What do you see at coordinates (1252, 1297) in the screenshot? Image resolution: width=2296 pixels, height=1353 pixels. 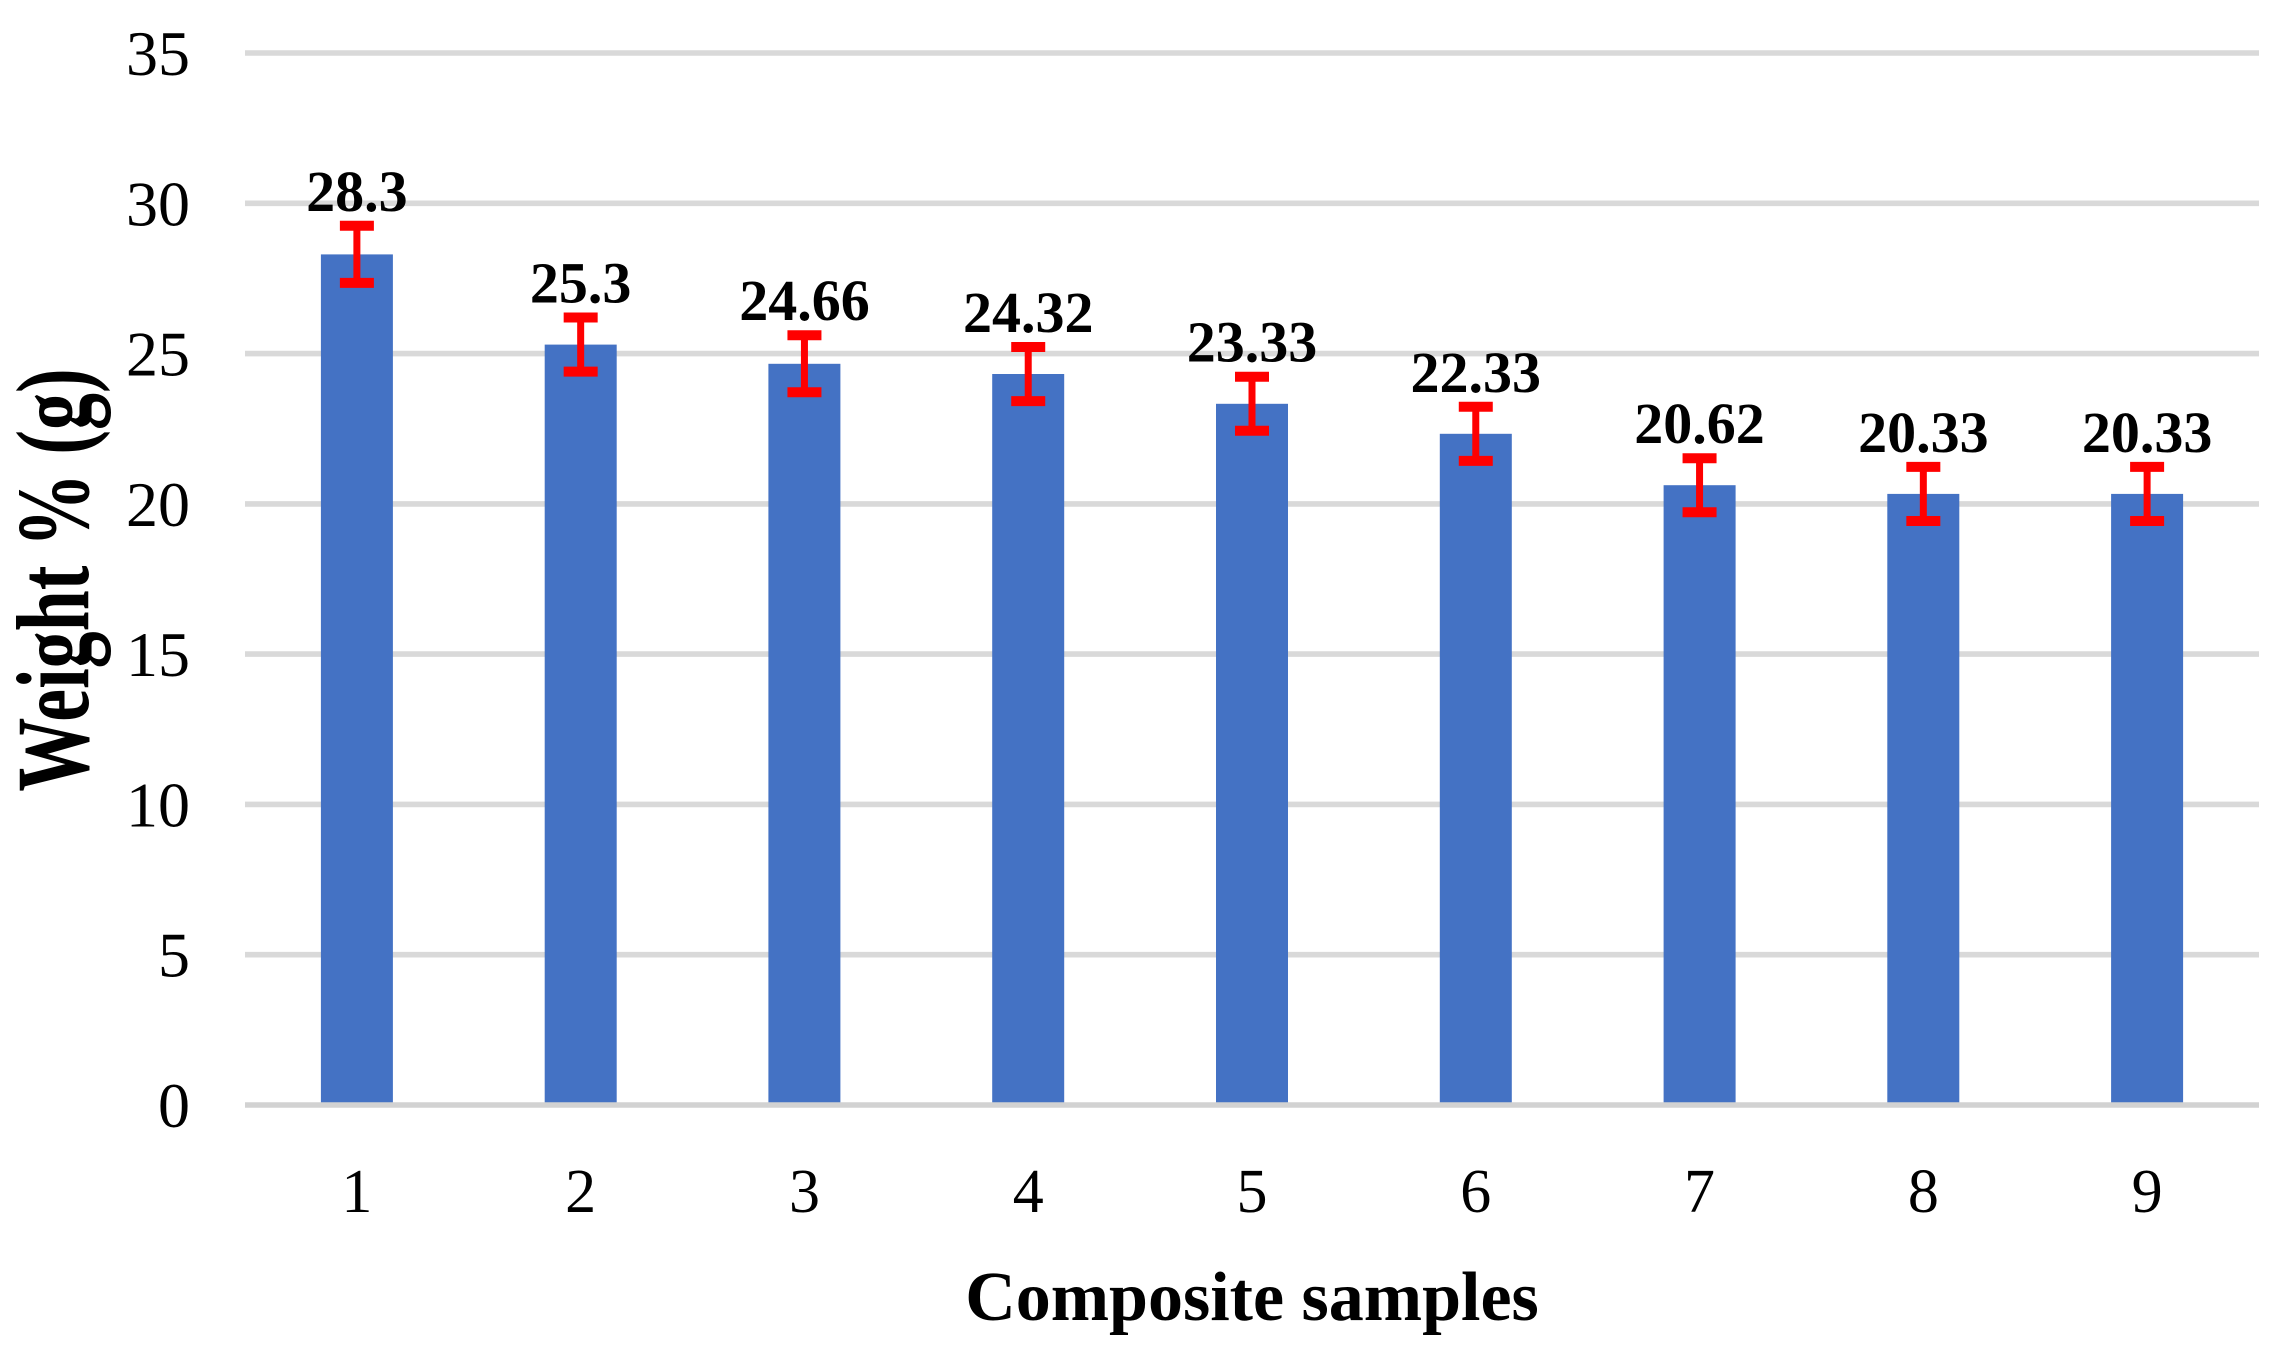 I see `x-axis-title: Composite samples` at bounding box center [1252, 1297].